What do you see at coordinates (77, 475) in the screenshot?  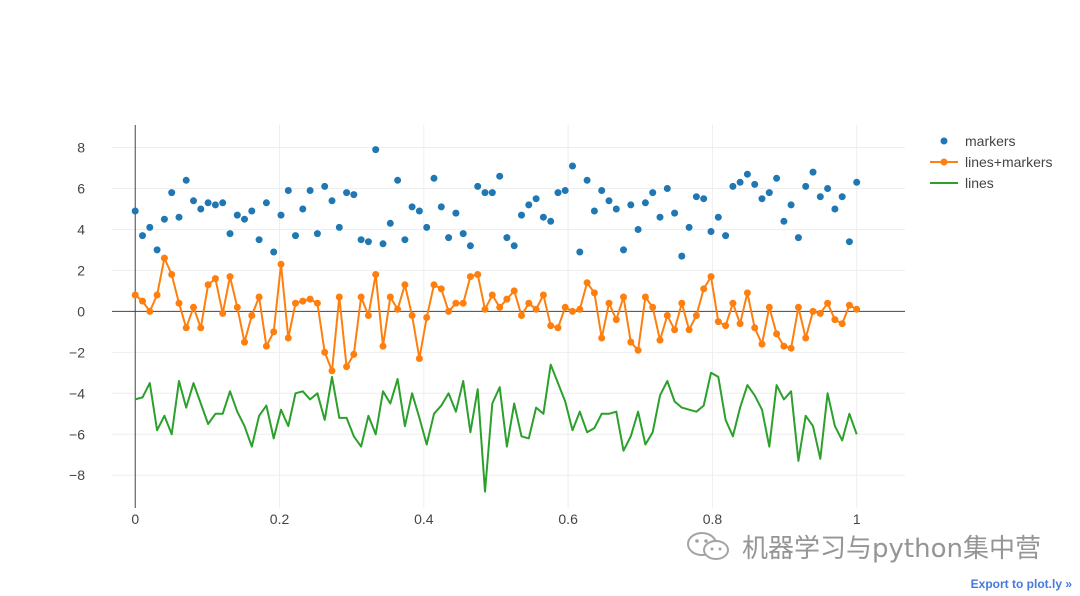 I see `y-tick-label: −8` at bounding box center [77, 475].